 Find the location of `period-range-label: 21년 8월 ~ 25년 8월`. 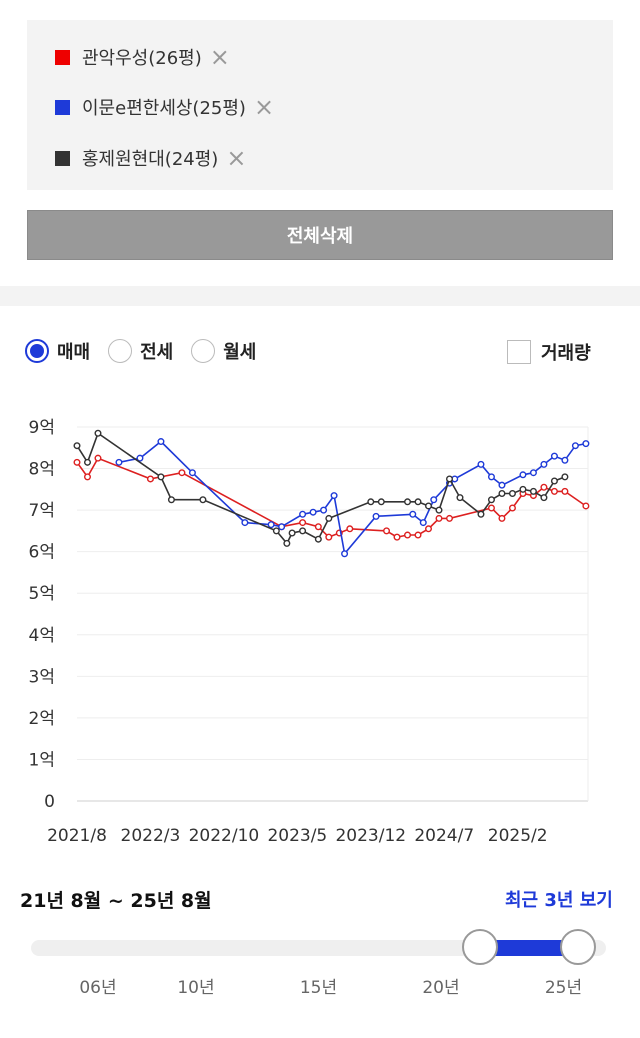

period-range-label: 21년 8월 ~ 25년 8월 is located at coordinates (116, 901).